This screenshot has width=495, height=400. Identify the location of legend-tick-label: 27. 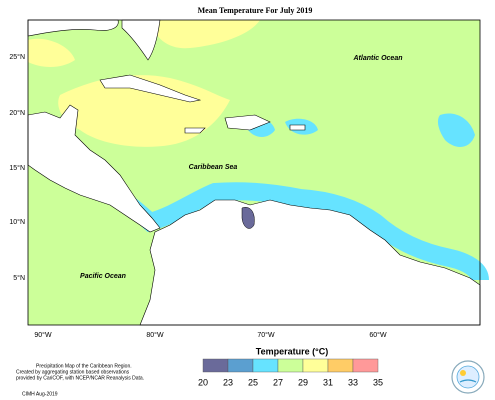
(278, 382).